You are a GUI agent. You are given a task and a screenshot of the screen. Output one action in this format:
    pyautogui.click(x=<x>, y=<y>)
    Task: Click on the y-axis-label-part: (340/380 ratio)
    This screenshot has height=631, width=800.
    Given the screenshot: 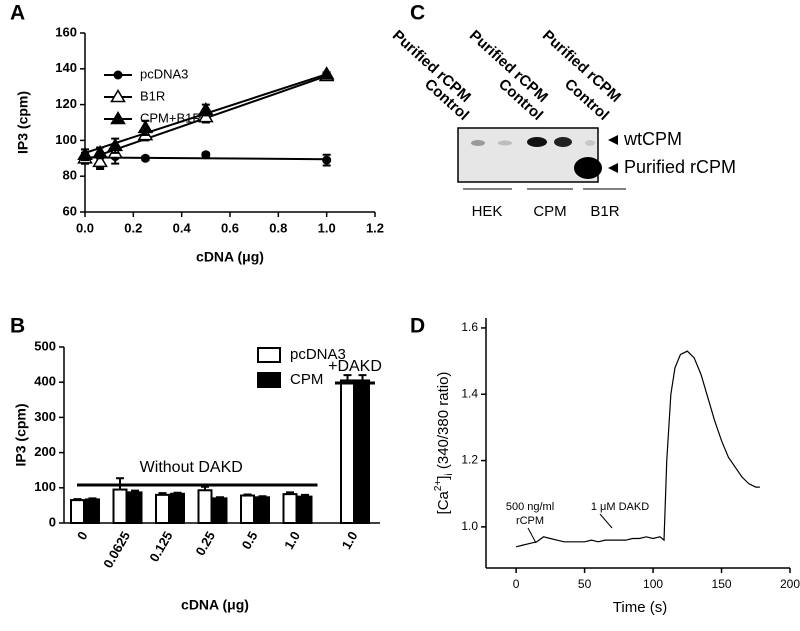 What is the action you would take?
    pyautogui.click(x=443, y=423)
    